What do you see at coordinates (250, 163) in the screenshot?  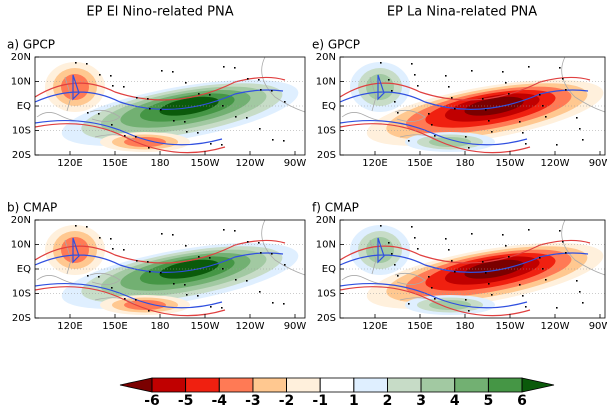 I see `lon-label: 120W` at bounding box center [250, 163].